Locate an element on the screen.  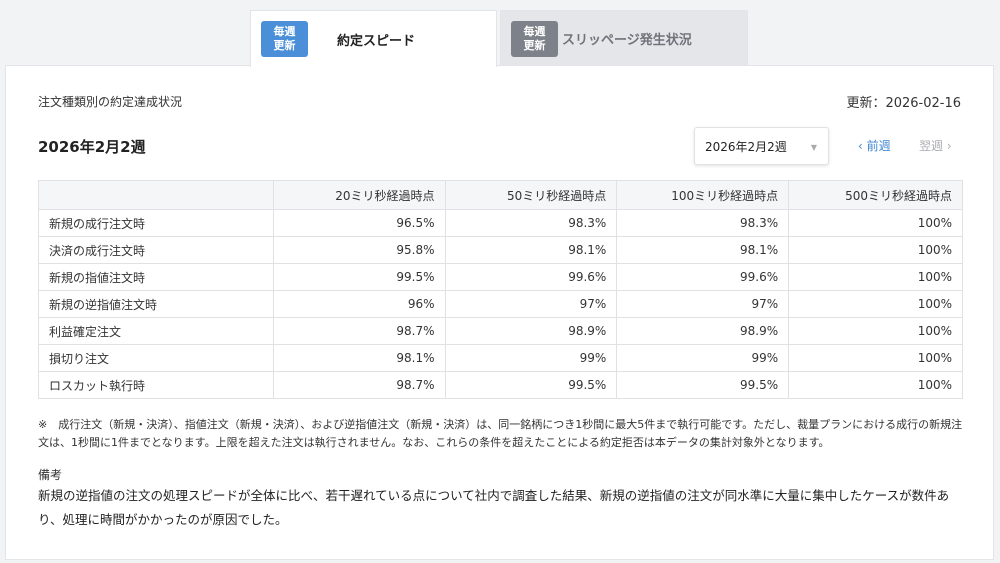
table-cell: 95.8% is located at coordinates (359, 250).